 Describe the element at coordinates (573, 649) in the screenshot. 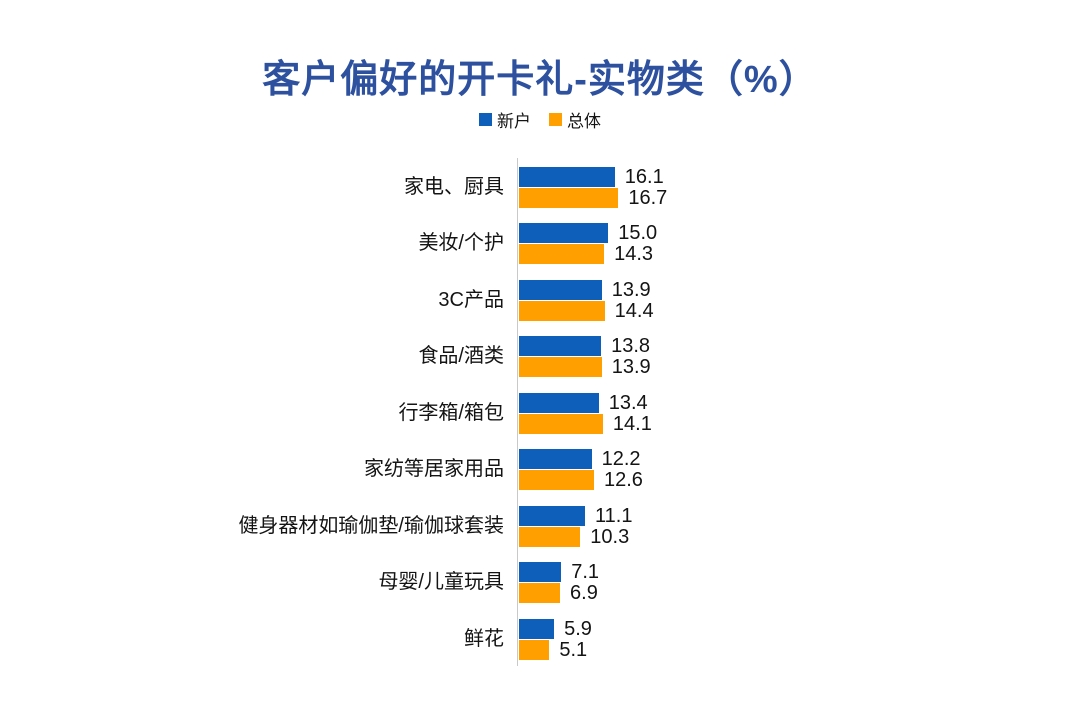

I see `bar-value-overall: 5.1` at that location.